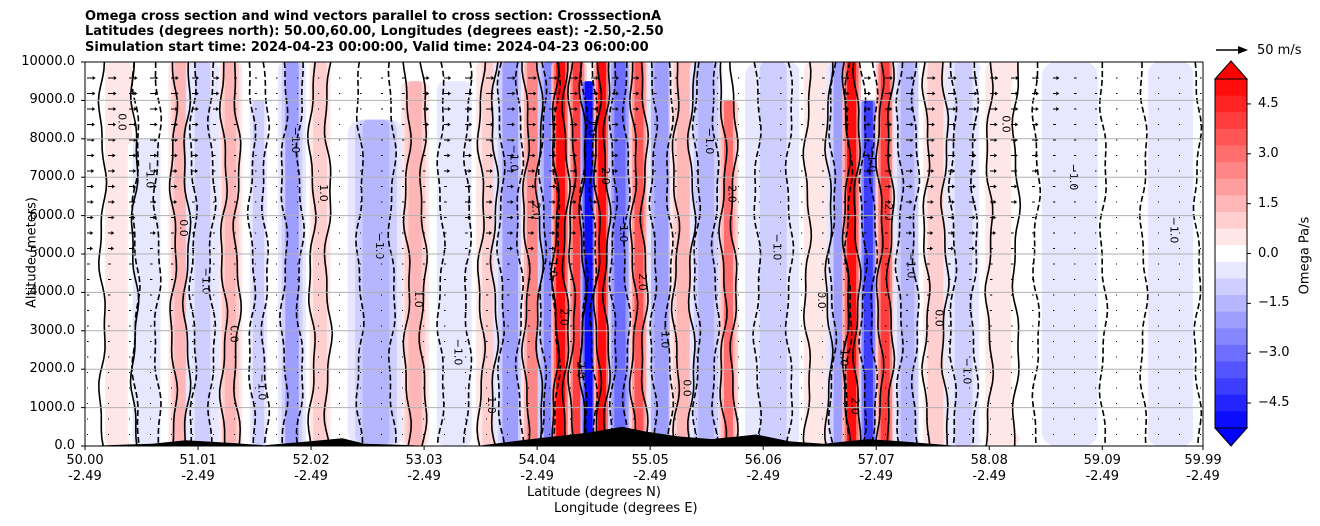  What do you see at coordinates (52, 138) in the screenshot?
I see `y-tick-label: 8000.0` at bounding box center [52, 138].